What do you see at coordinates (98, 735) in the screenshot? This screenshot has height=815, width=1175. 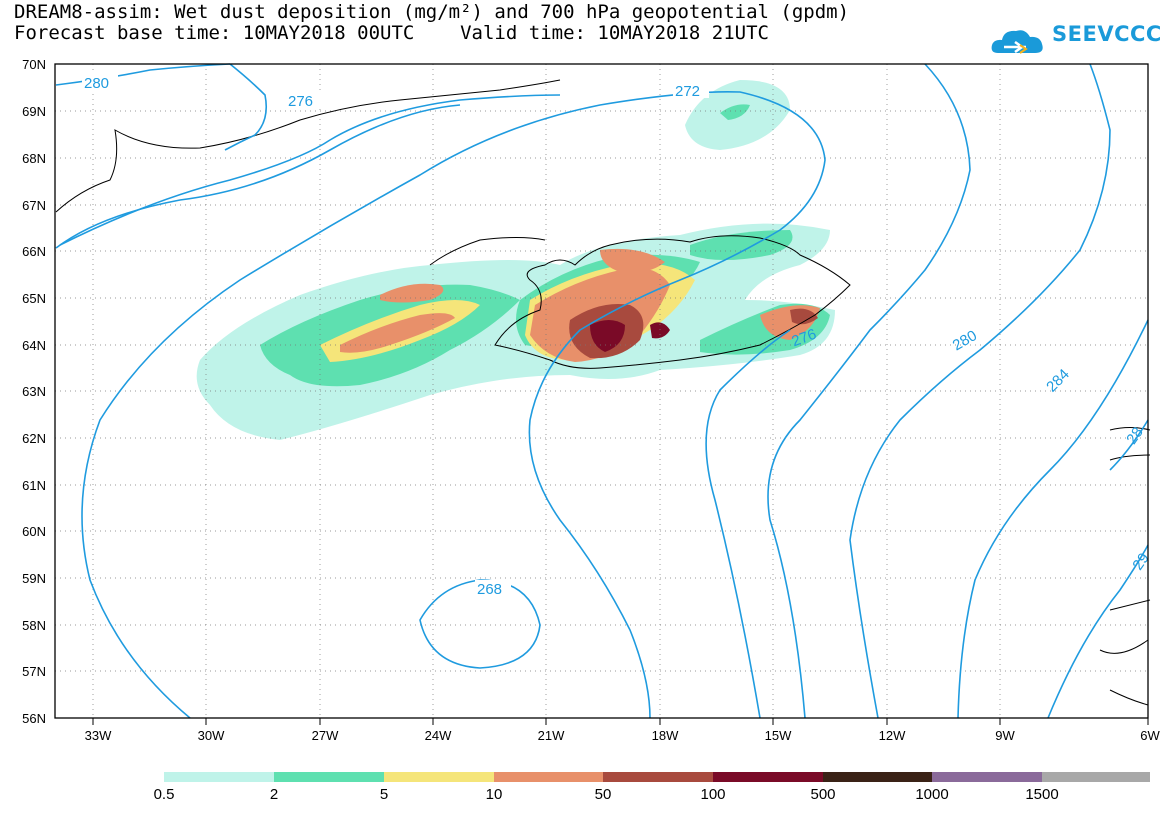 I see `lon-label-33w: 33W` at bounding box center [98, 735].